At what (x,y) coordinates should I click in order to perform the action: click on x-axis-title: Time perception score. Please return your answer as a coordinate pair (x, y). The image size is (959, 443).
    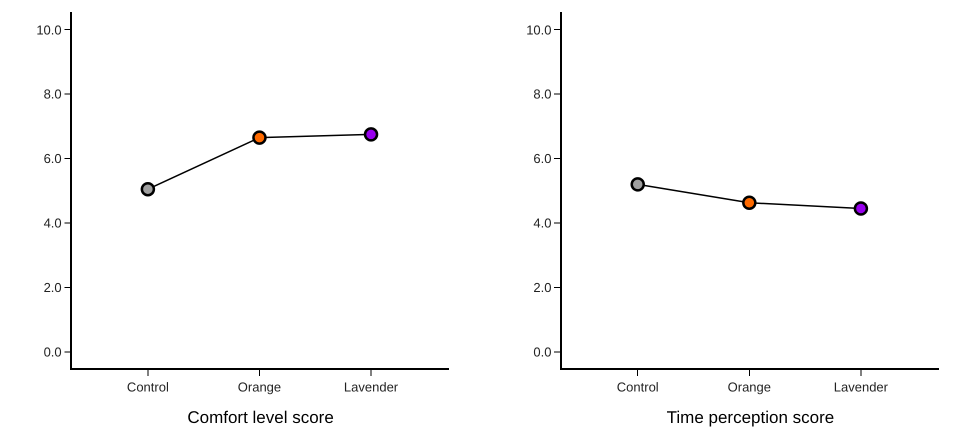
    Looking at the image, I should click on (750, 418).